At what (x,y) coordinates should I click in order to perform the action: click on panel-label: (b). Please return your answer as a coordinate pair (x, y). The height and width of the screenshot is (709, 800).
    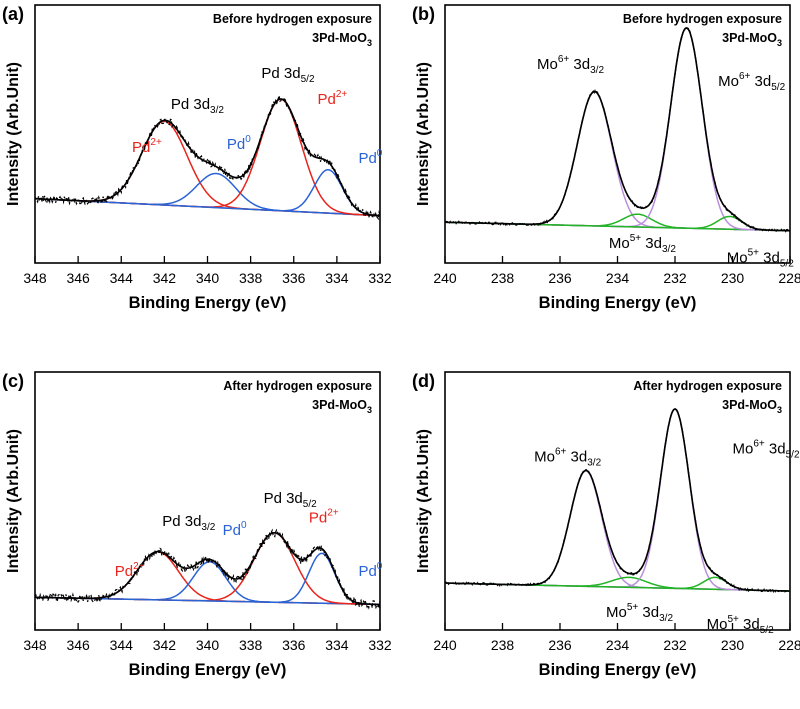
    Looking at the image, I should click on (423, 14).